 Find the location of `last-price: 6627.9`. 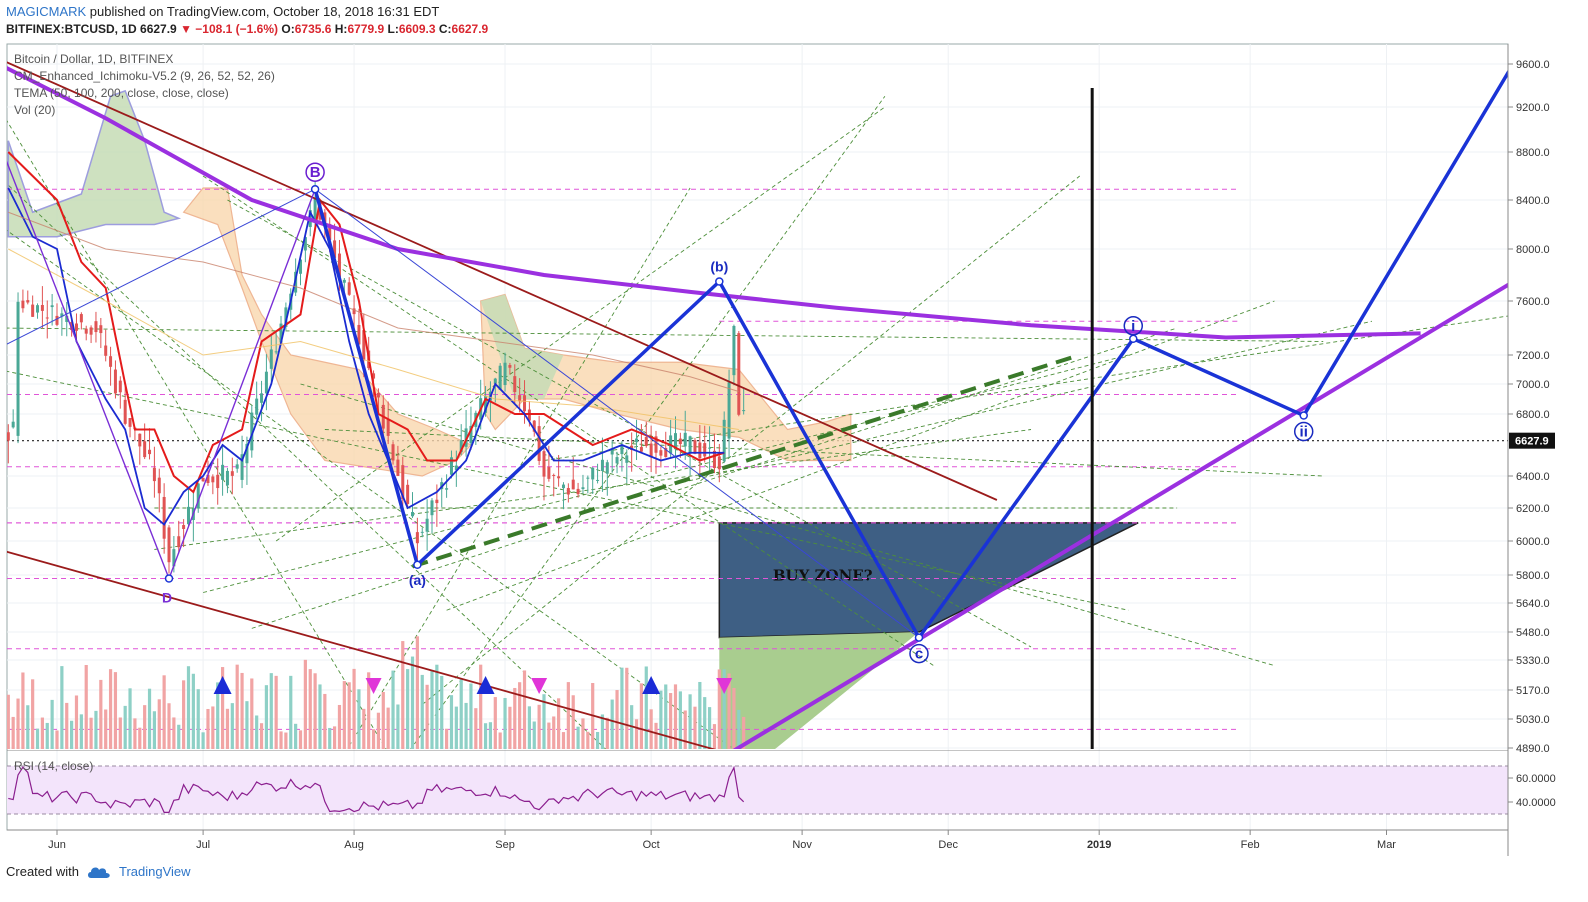

last-price: 6627.9 is located at coordinates (158, 29).